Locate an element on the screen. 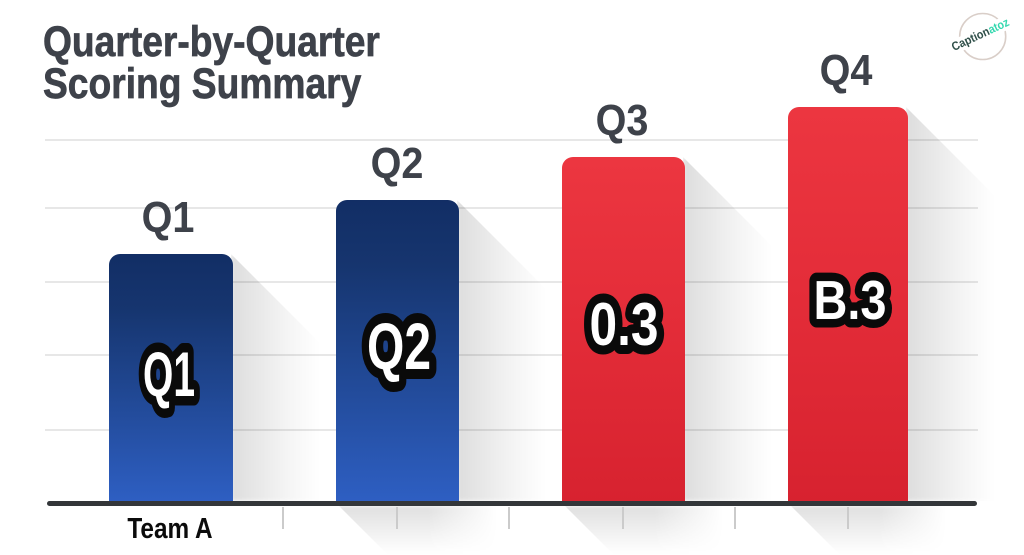 The height and width of the screenshot is (555, 1024). svg-text: Q2 is located at coordinates (399, 346).